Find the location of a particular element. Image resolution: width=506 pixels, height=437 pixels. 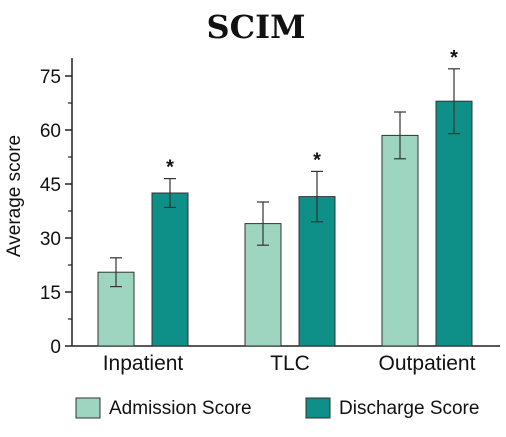

category-label: Inpatient is located at coordinates (143, 363).